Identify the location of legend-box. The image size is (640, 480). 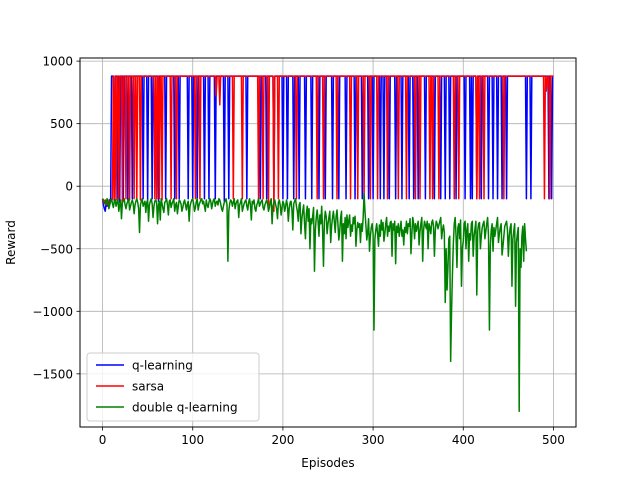
(173, 387).